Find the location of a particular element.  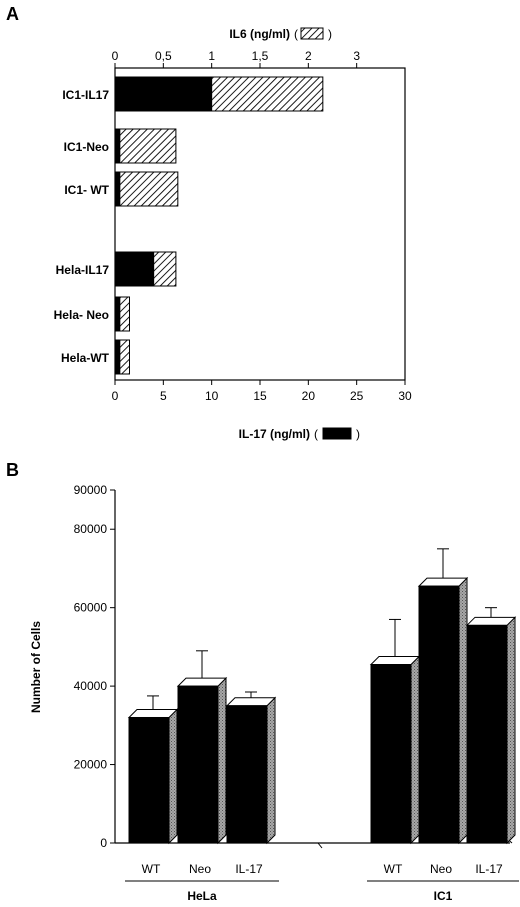

bar-top-hela-wt is located at coordinates (153, 713).